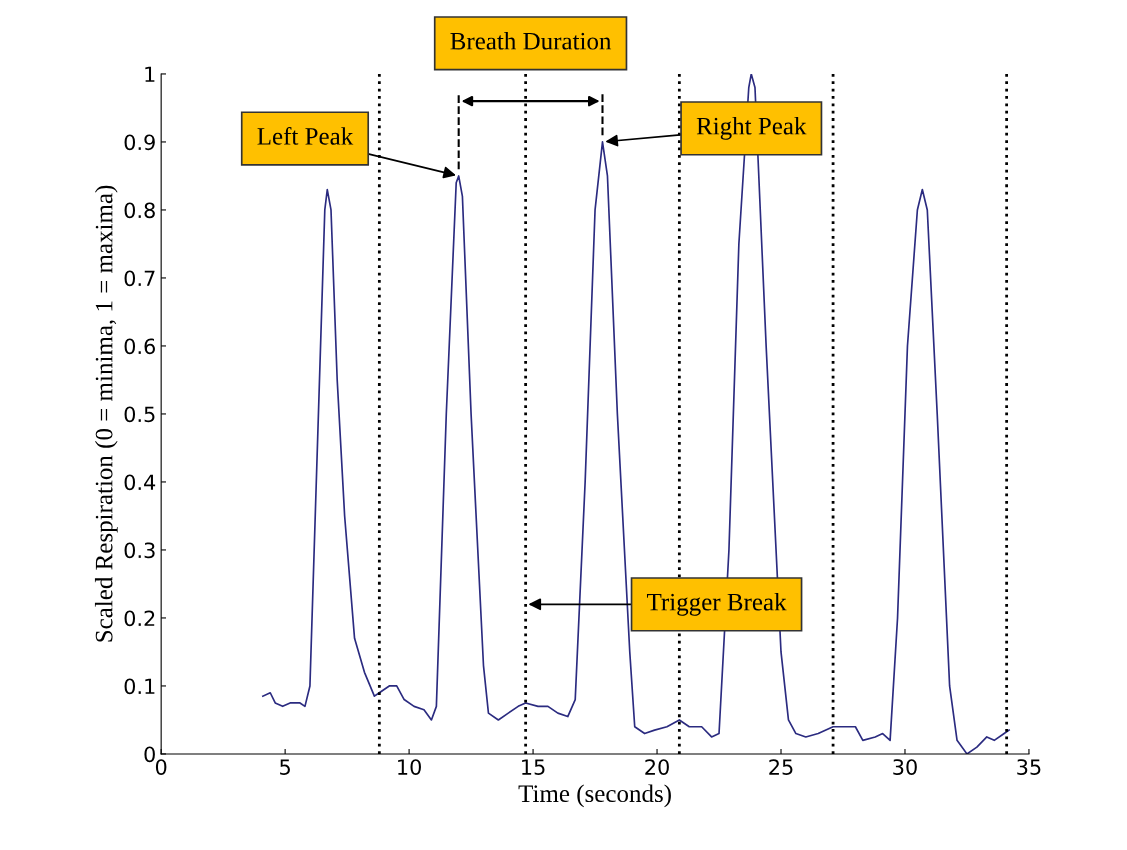 This screenshot has height=850, width=1127. What do you see at coordinates (161, 767) in the screenshot?
I see `x-tick-label: 0` at bounding box center [161, 767].